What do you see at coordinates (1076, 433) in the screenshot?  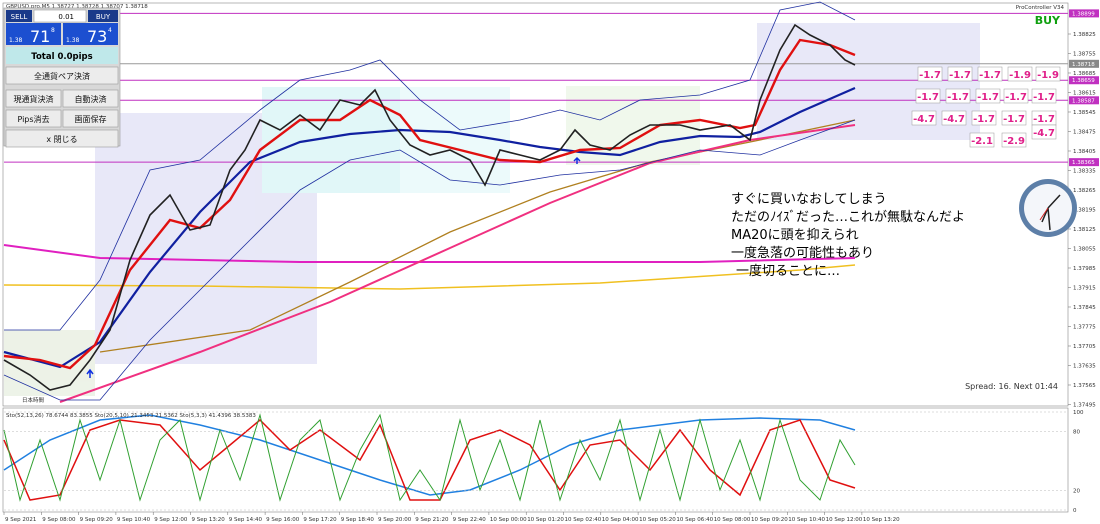 I see `osc-tick-label: 80` at bounding box center [1076, 433].